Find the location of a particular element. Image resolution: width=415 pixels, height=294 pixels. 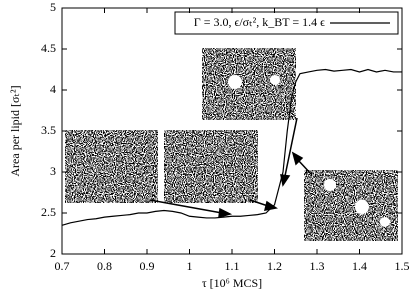

x-tick-label: 1.4 is located at coordinates (359, 266).